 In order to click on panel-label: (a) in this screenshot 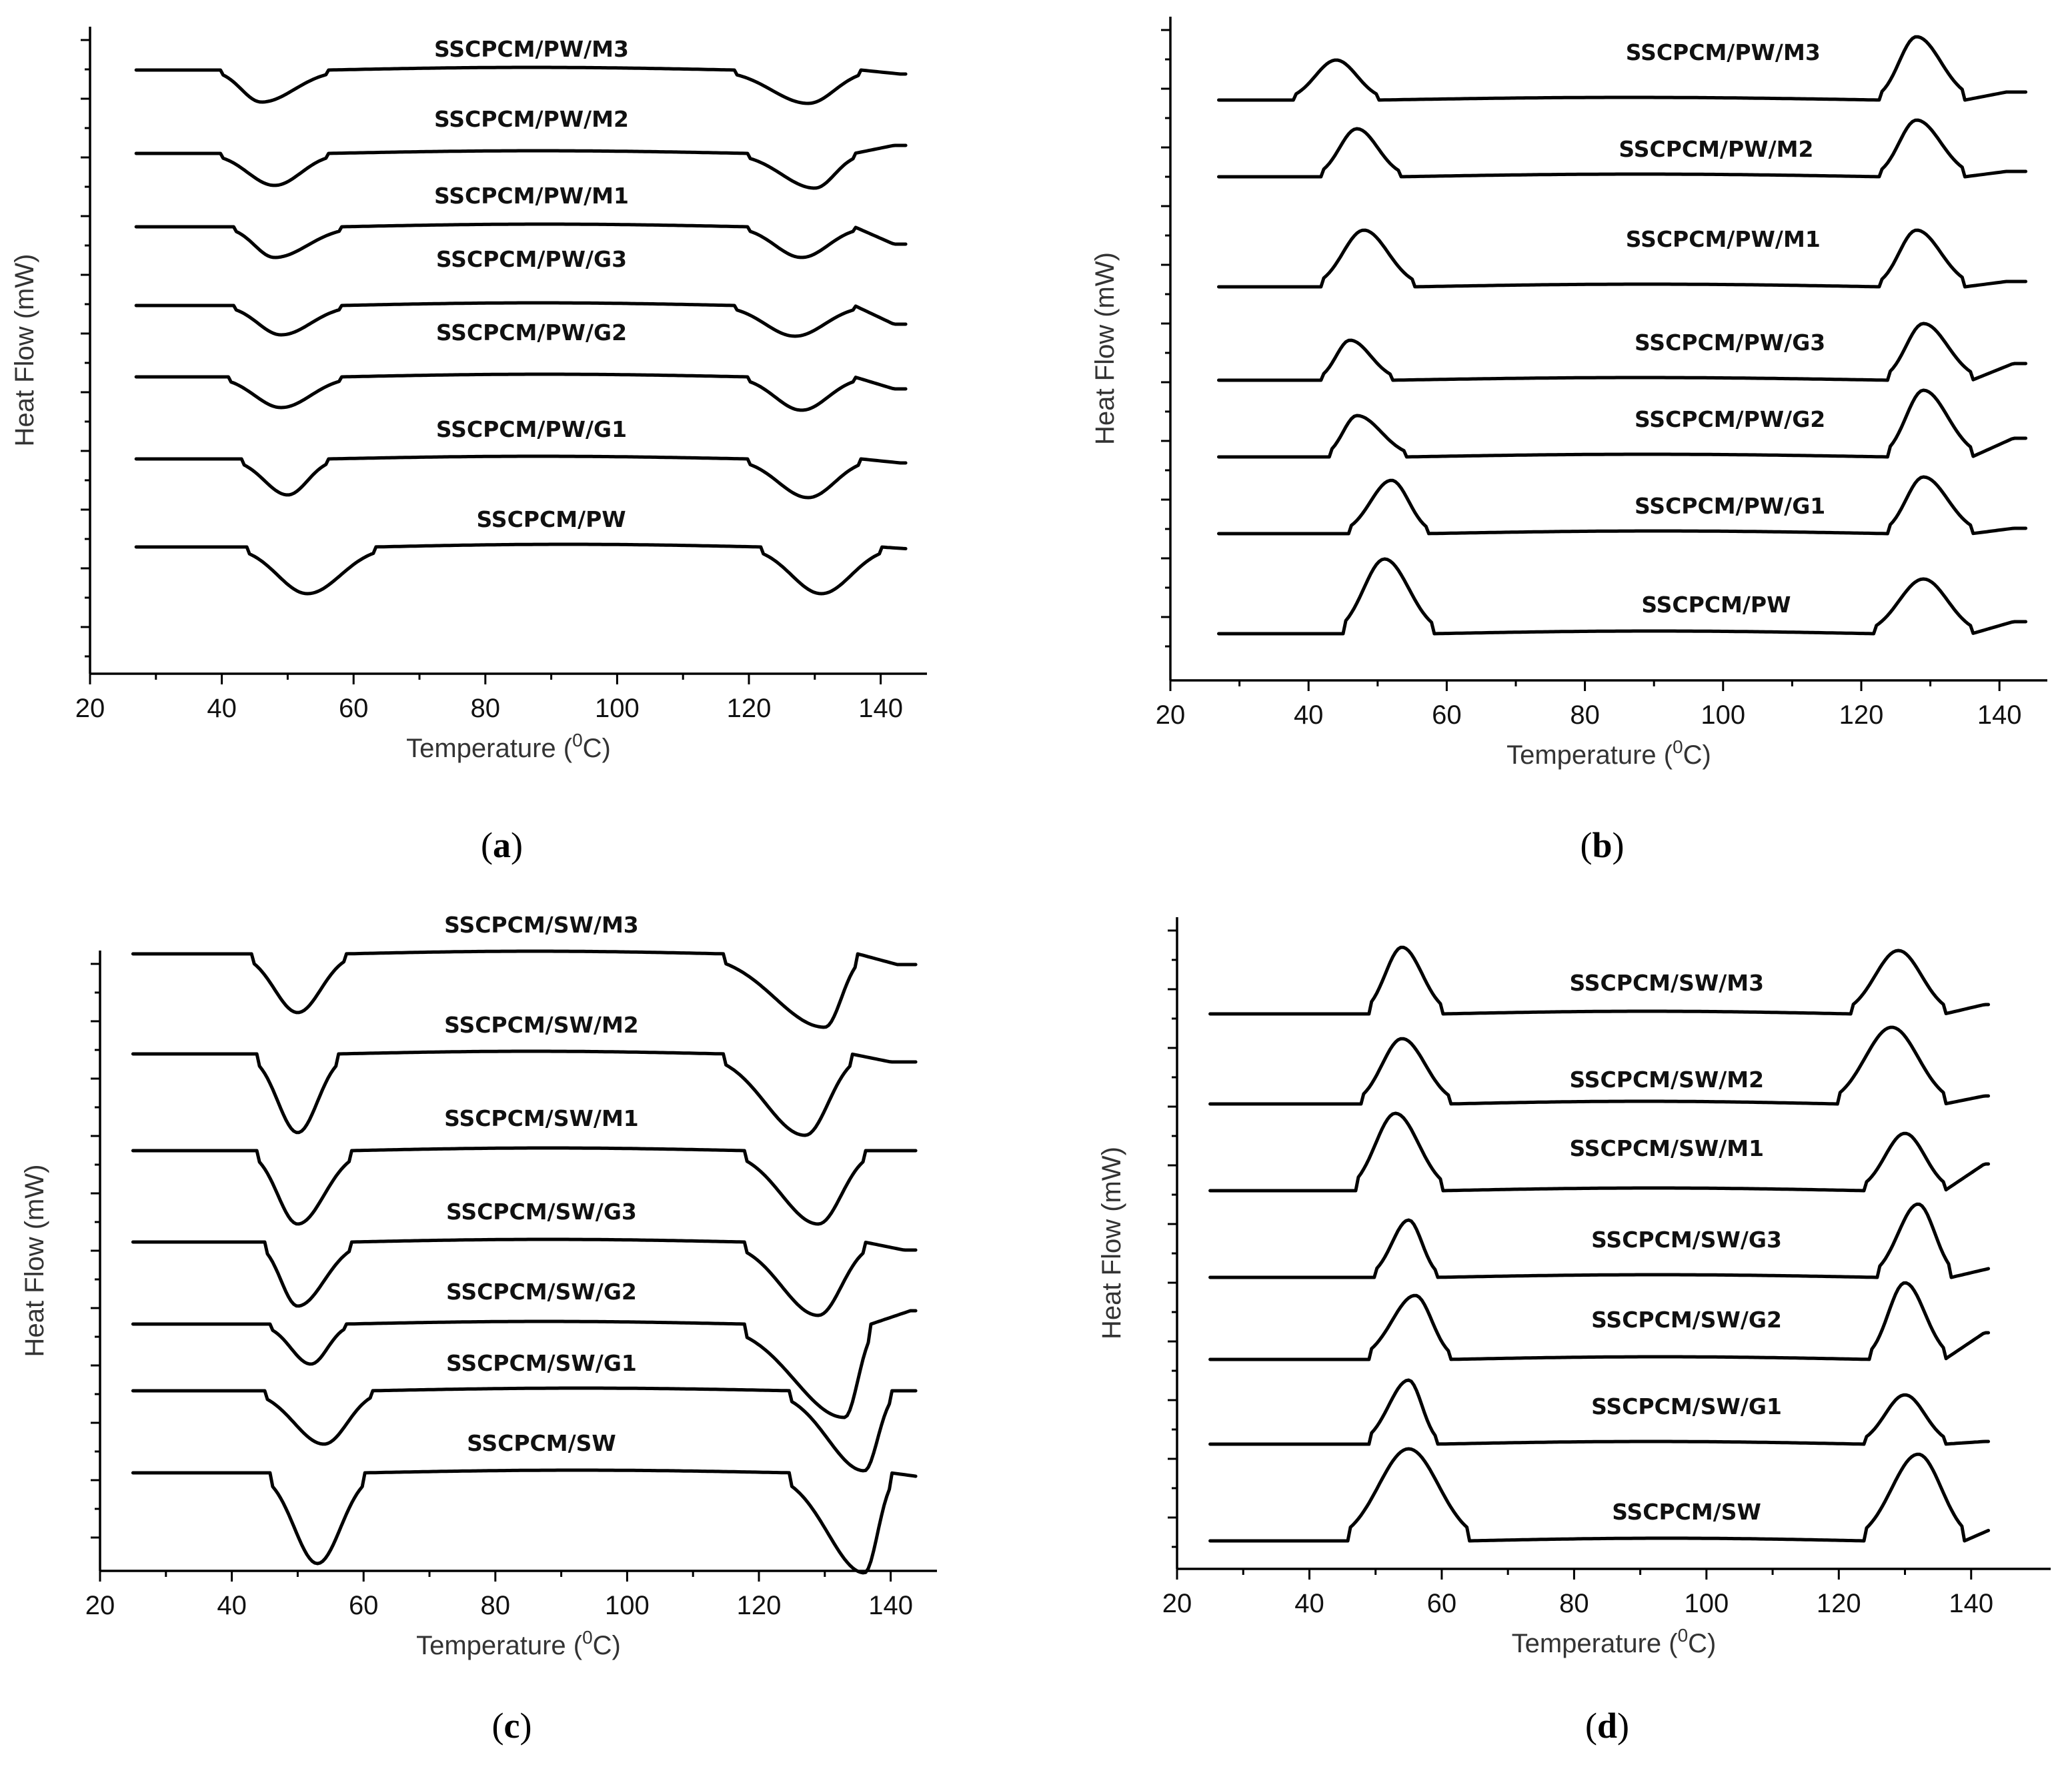, I will do `click(502, 845)`.